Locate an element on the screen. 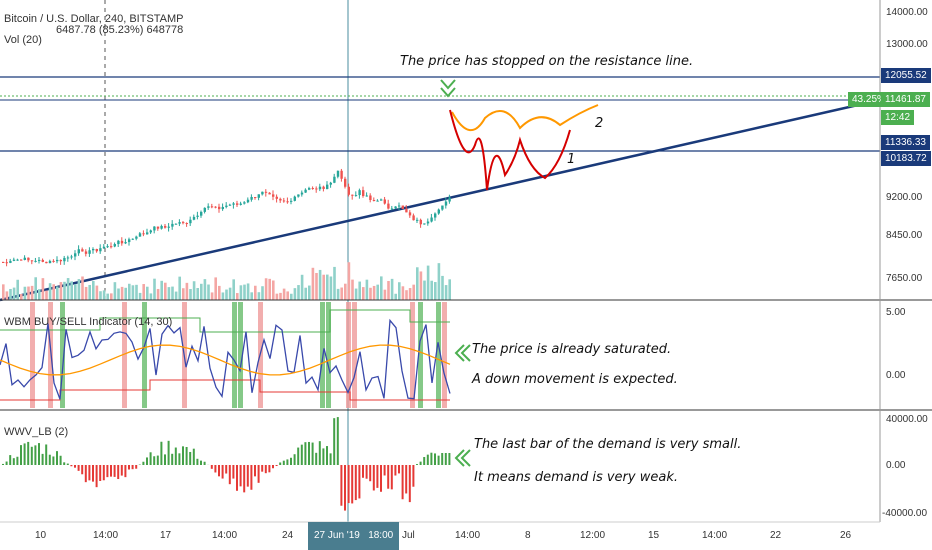 The width and height of the screenshot is (932, 550). time-highlight-date: 27 Jun '19 18:00 is located at coordinates (354, 536).